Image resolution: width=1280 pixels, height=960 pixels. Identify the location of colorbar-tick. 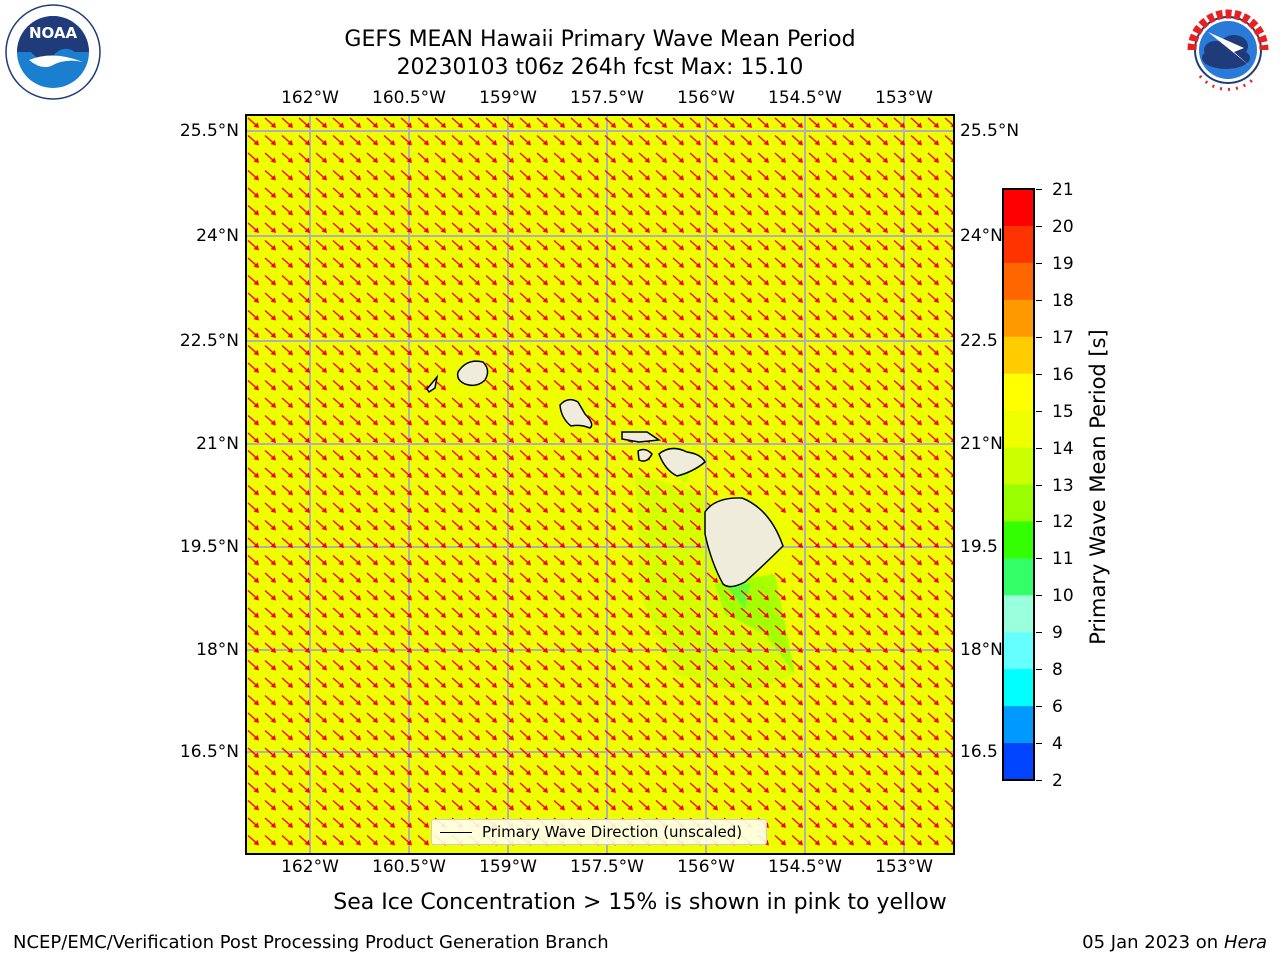
(1039, 300).